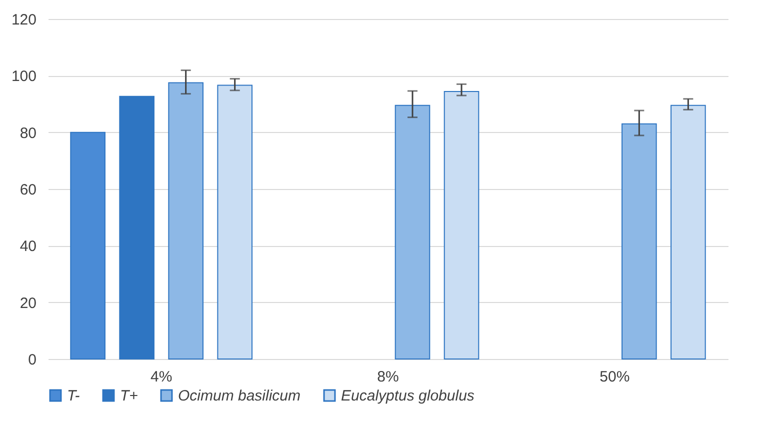 The height and width of the screenshot is (425, 757). What do you see at coordinates (615, 377) in the screenshot?
I see `x-tick-label: 50%` at bounding box center [615, 377].